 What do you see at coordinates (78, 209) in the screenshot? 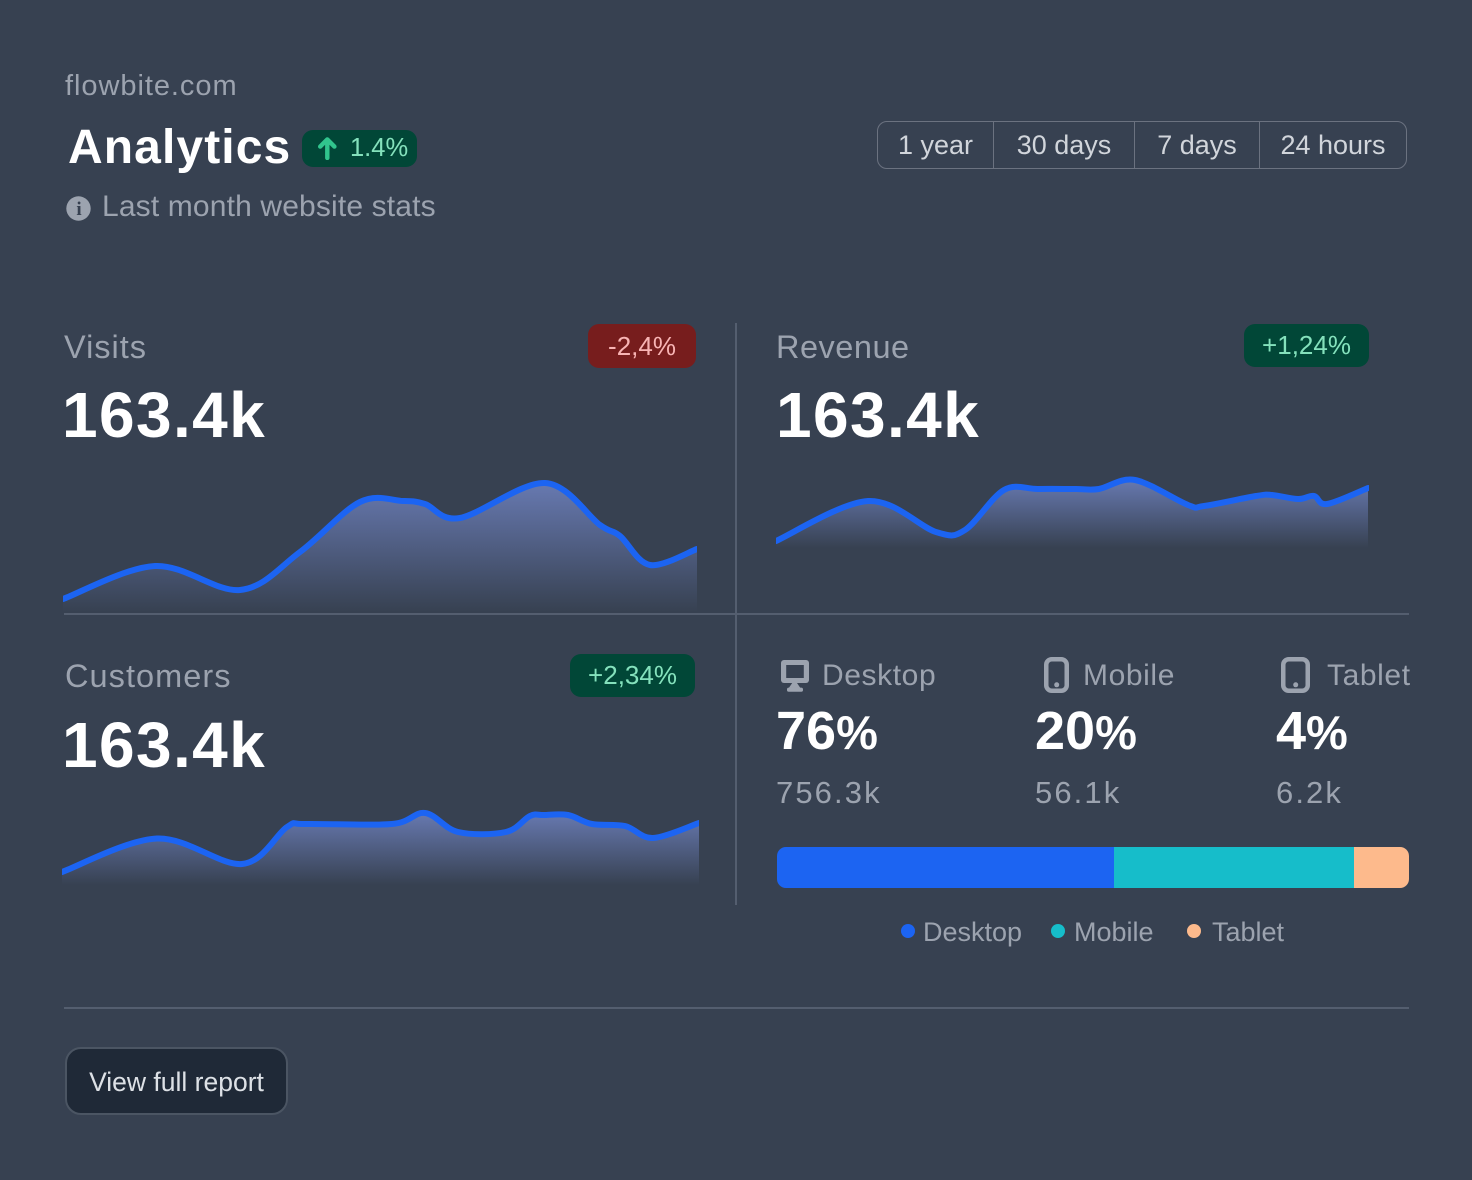
I see `svg-text: i` at bounding box center [78, 209].